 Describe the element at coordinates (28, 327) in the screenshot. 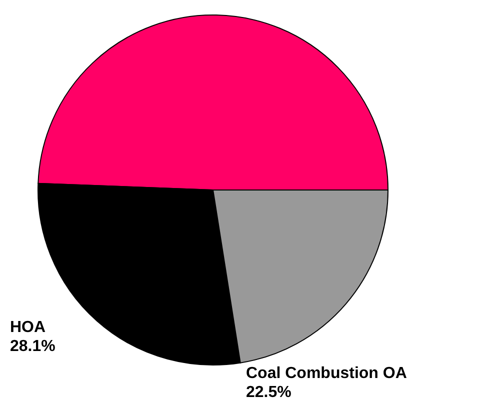

I see `slice-label: HOA` at that location.